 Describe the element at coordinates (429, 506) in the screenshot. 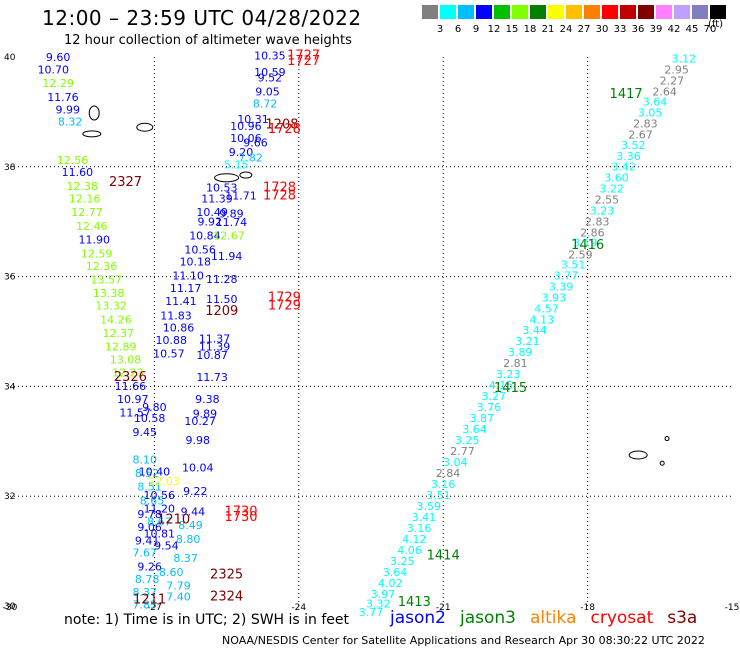

I see `swh-value: 3.59` at that location.